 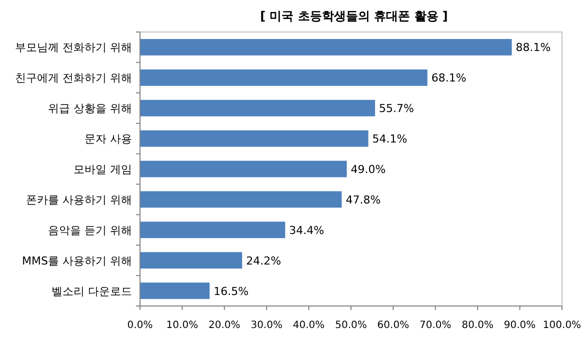 I want to click on x-tick-label: 70.0%, so click(x=436, y=325).